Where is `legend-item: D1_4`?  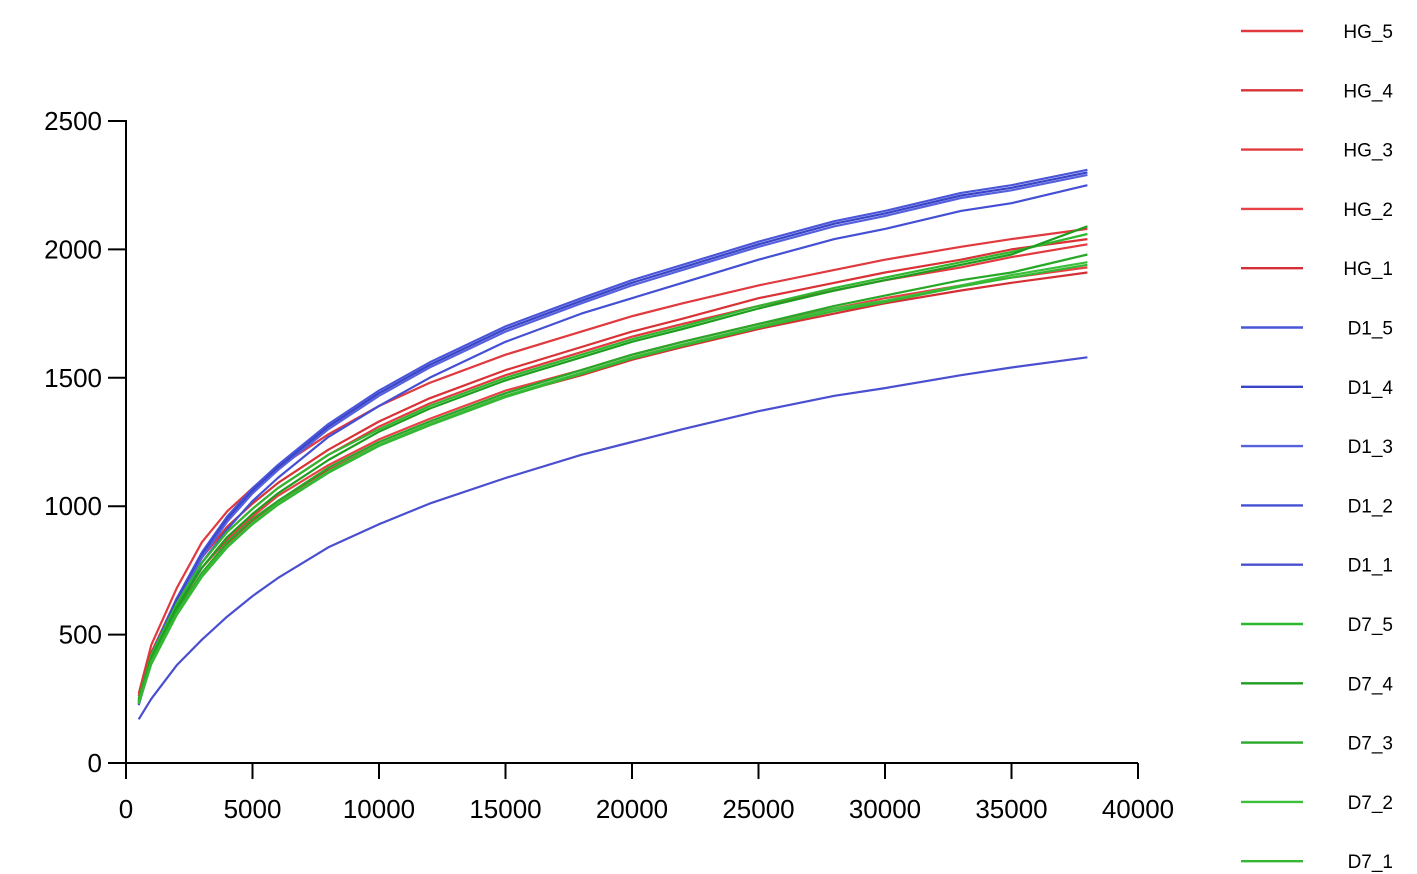
legend-item: D1_4 is located at coordinates (1317, 388).